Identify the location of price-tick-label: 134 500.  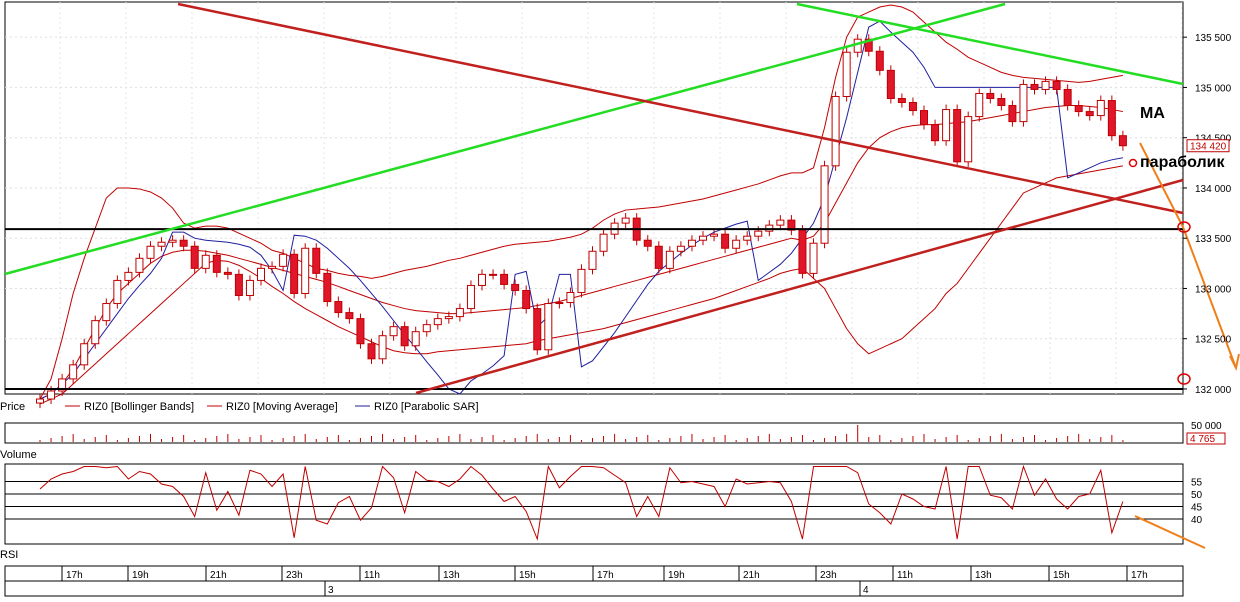
(1213, 139).